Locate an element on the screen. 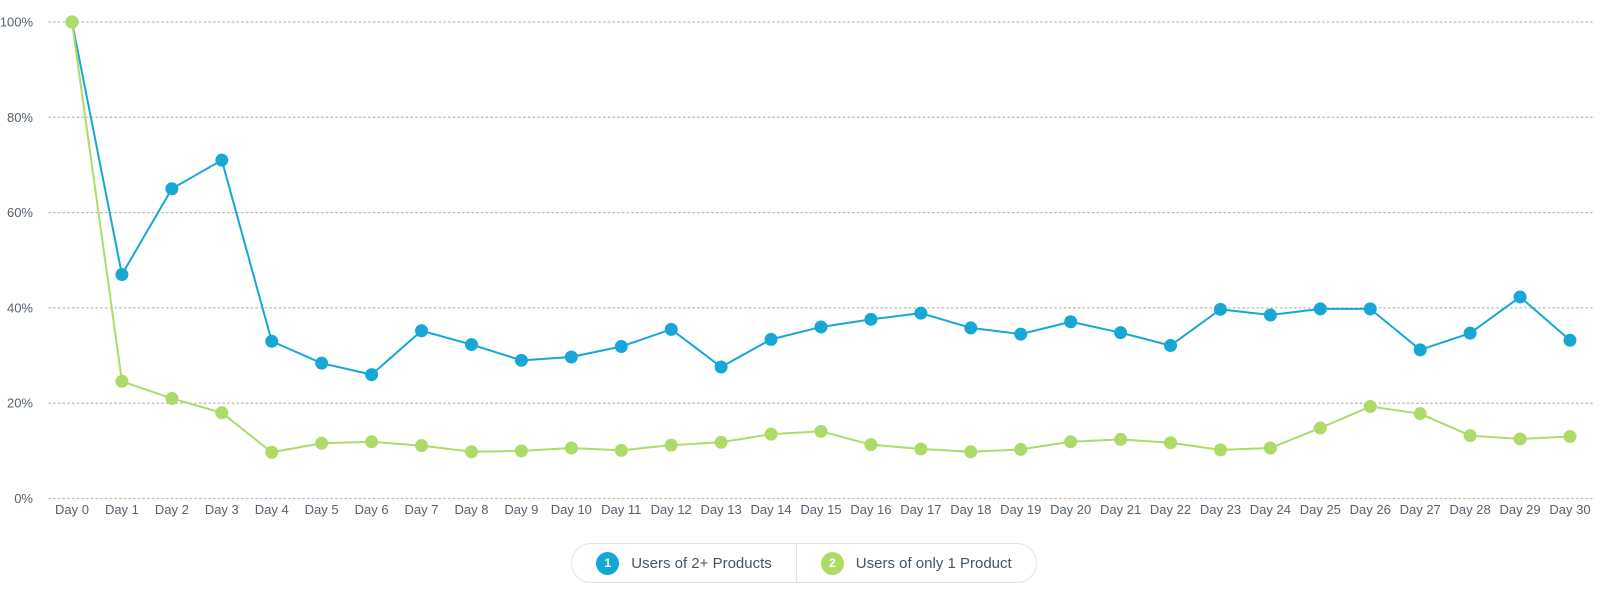 This screenshot has width=1608, height=590. x-axis-label-day-6: Day 6 is located at coordinates (372, 509).